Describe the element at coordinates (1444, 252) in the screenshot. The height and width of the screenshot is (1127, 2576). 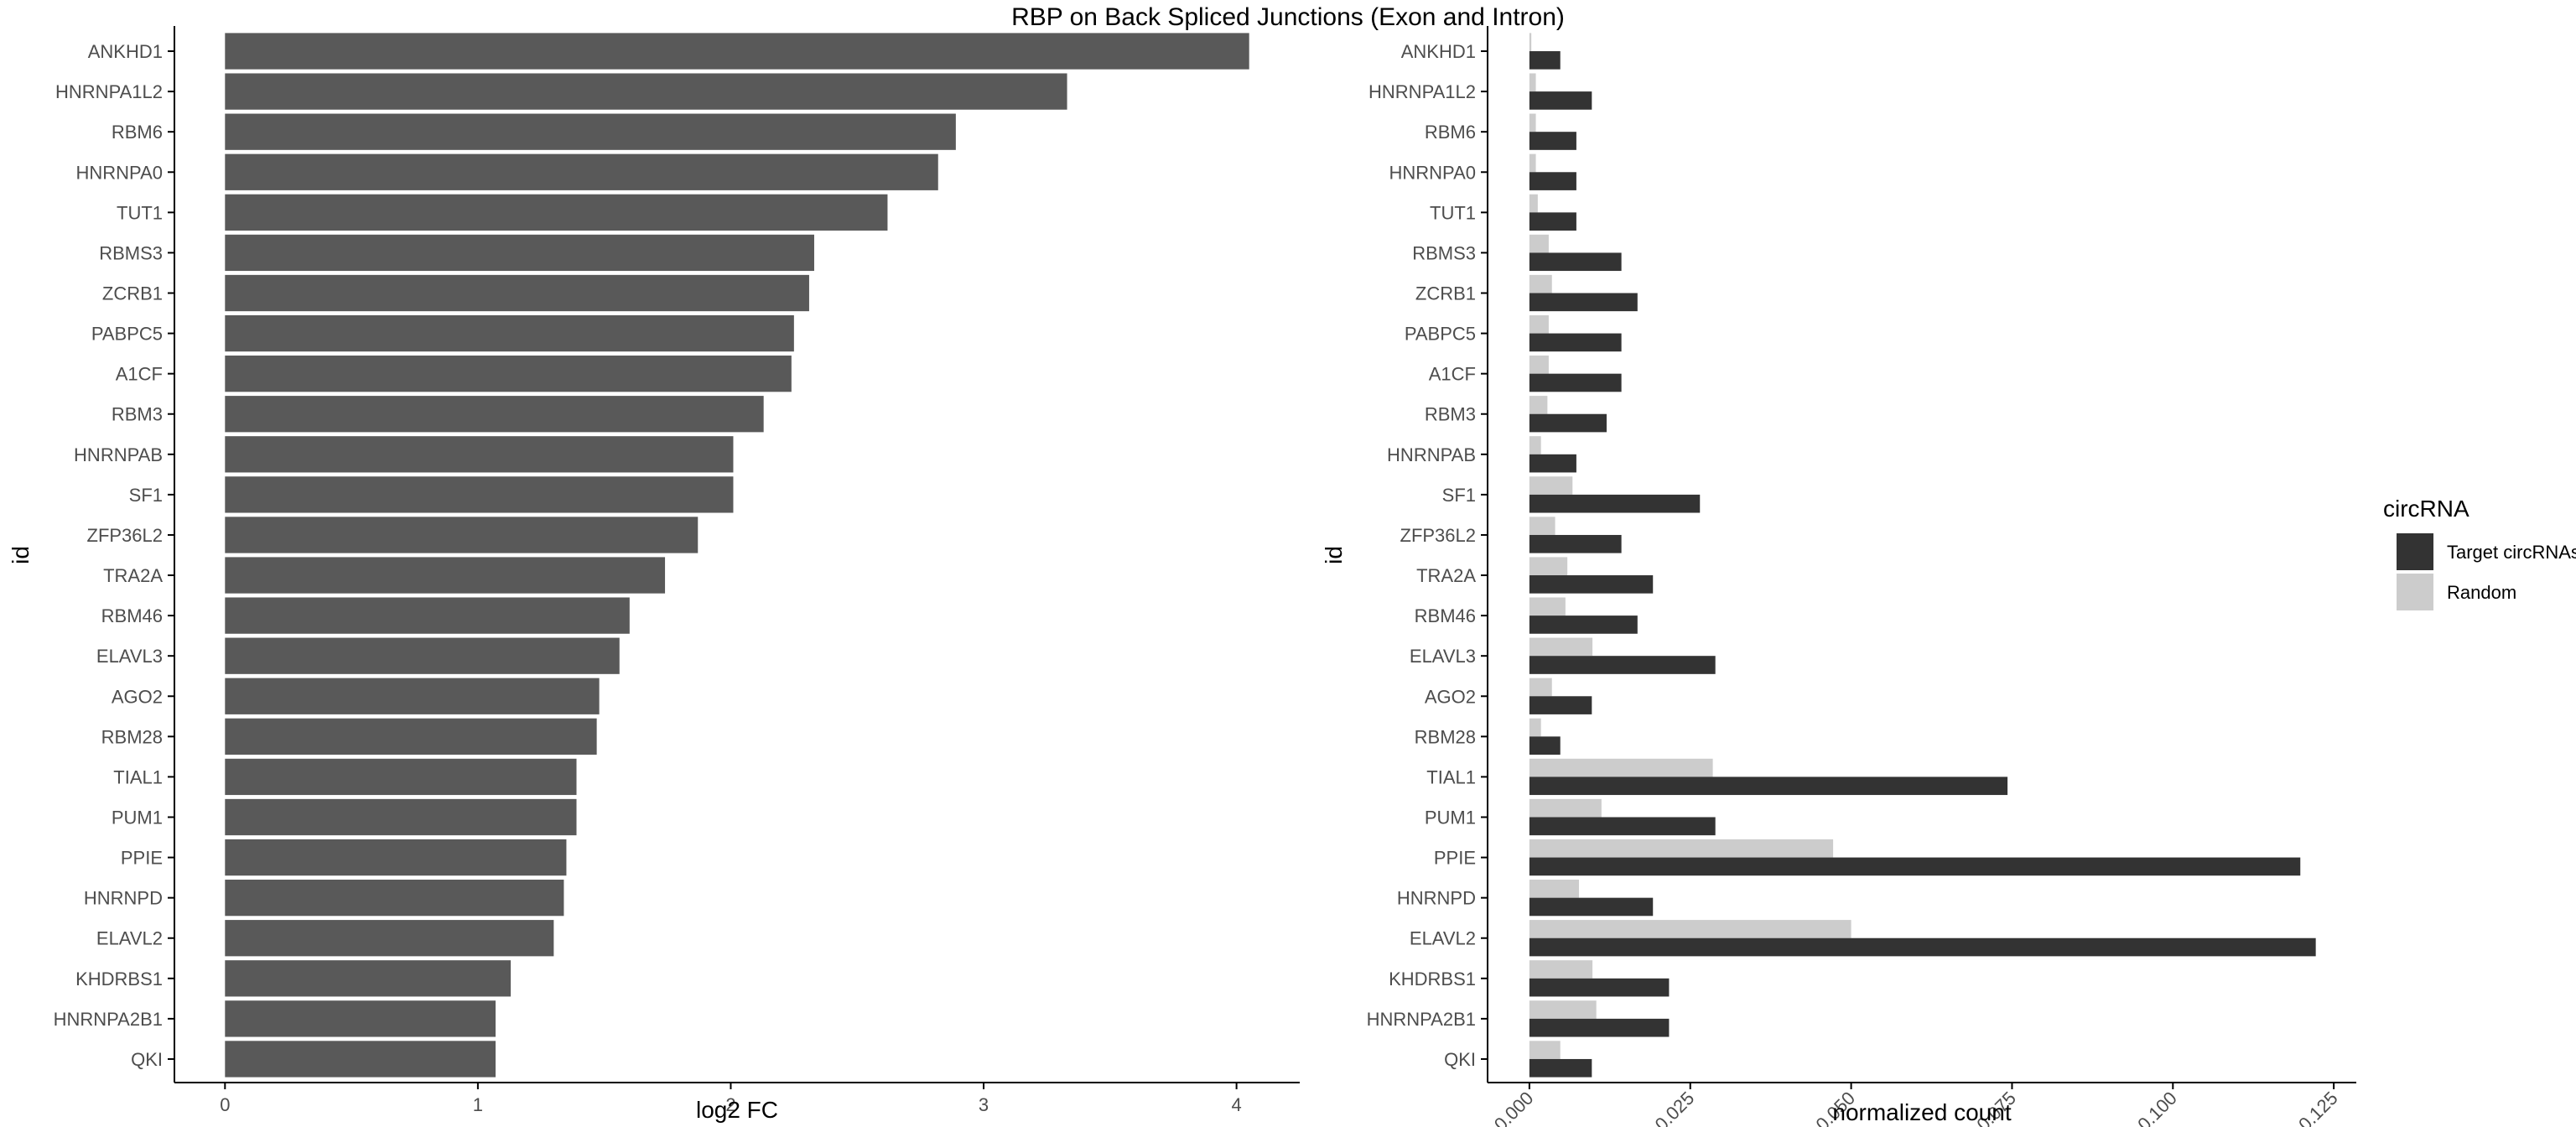
I see `y-tick-label-rbms3: RBMS3` at that location.